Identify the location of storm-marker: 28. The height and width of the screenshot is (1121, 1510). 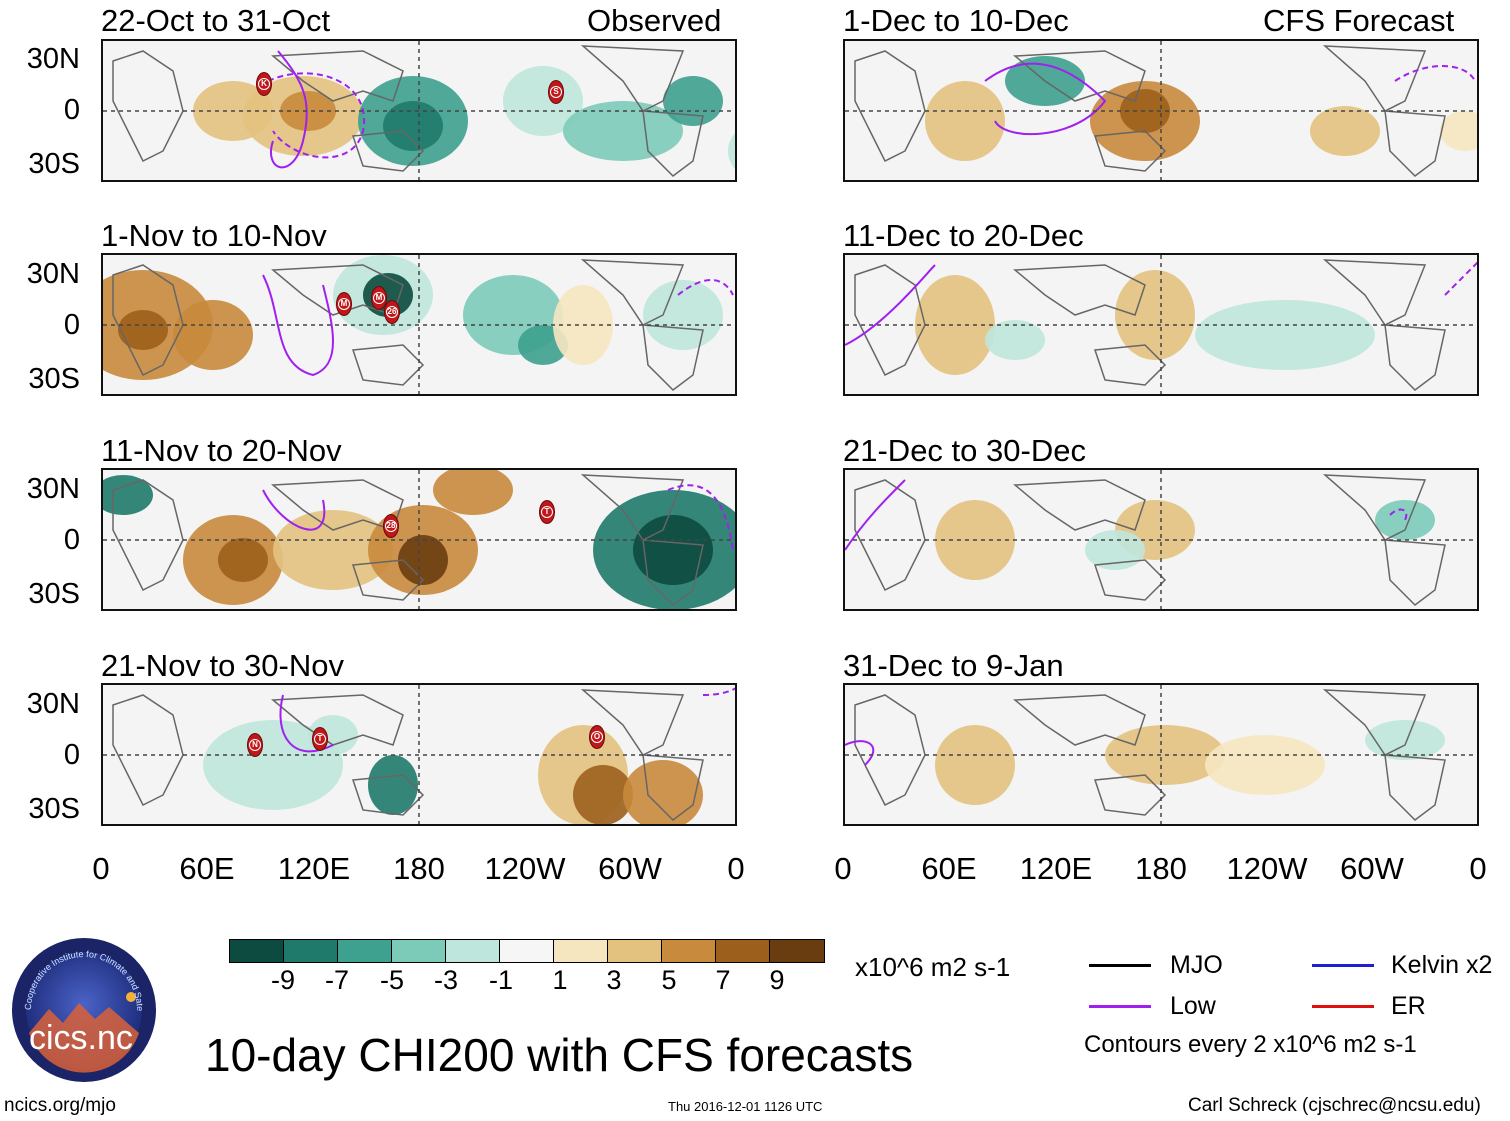
(391, 526).